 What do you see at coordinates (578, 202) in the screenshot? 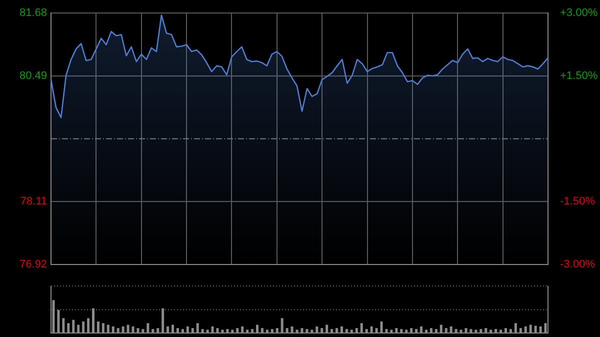
I see `y2-tick-label: -1.50%` at bounding box center [578, 202].